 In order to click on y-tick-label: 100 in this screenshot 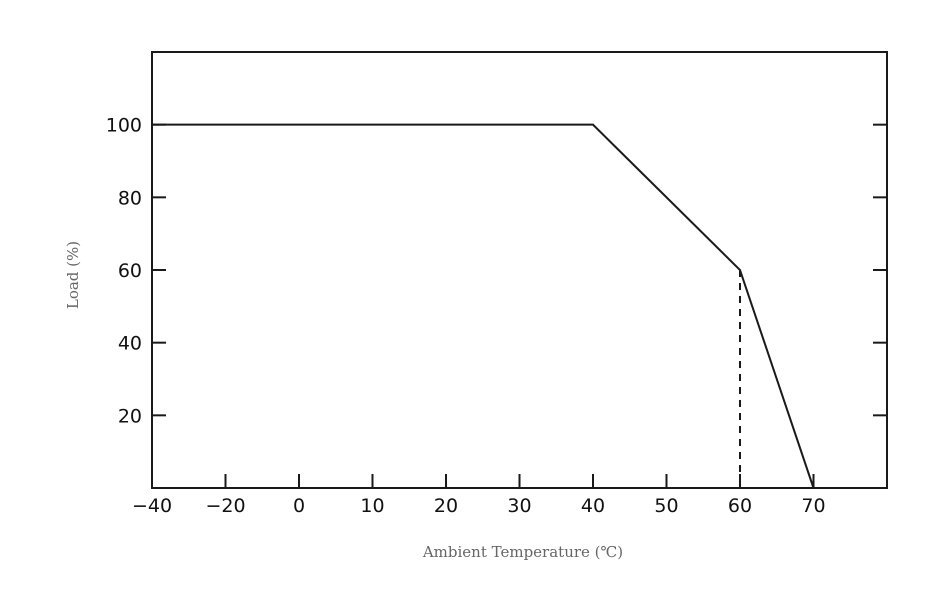, I will do `click(124, 126)`.